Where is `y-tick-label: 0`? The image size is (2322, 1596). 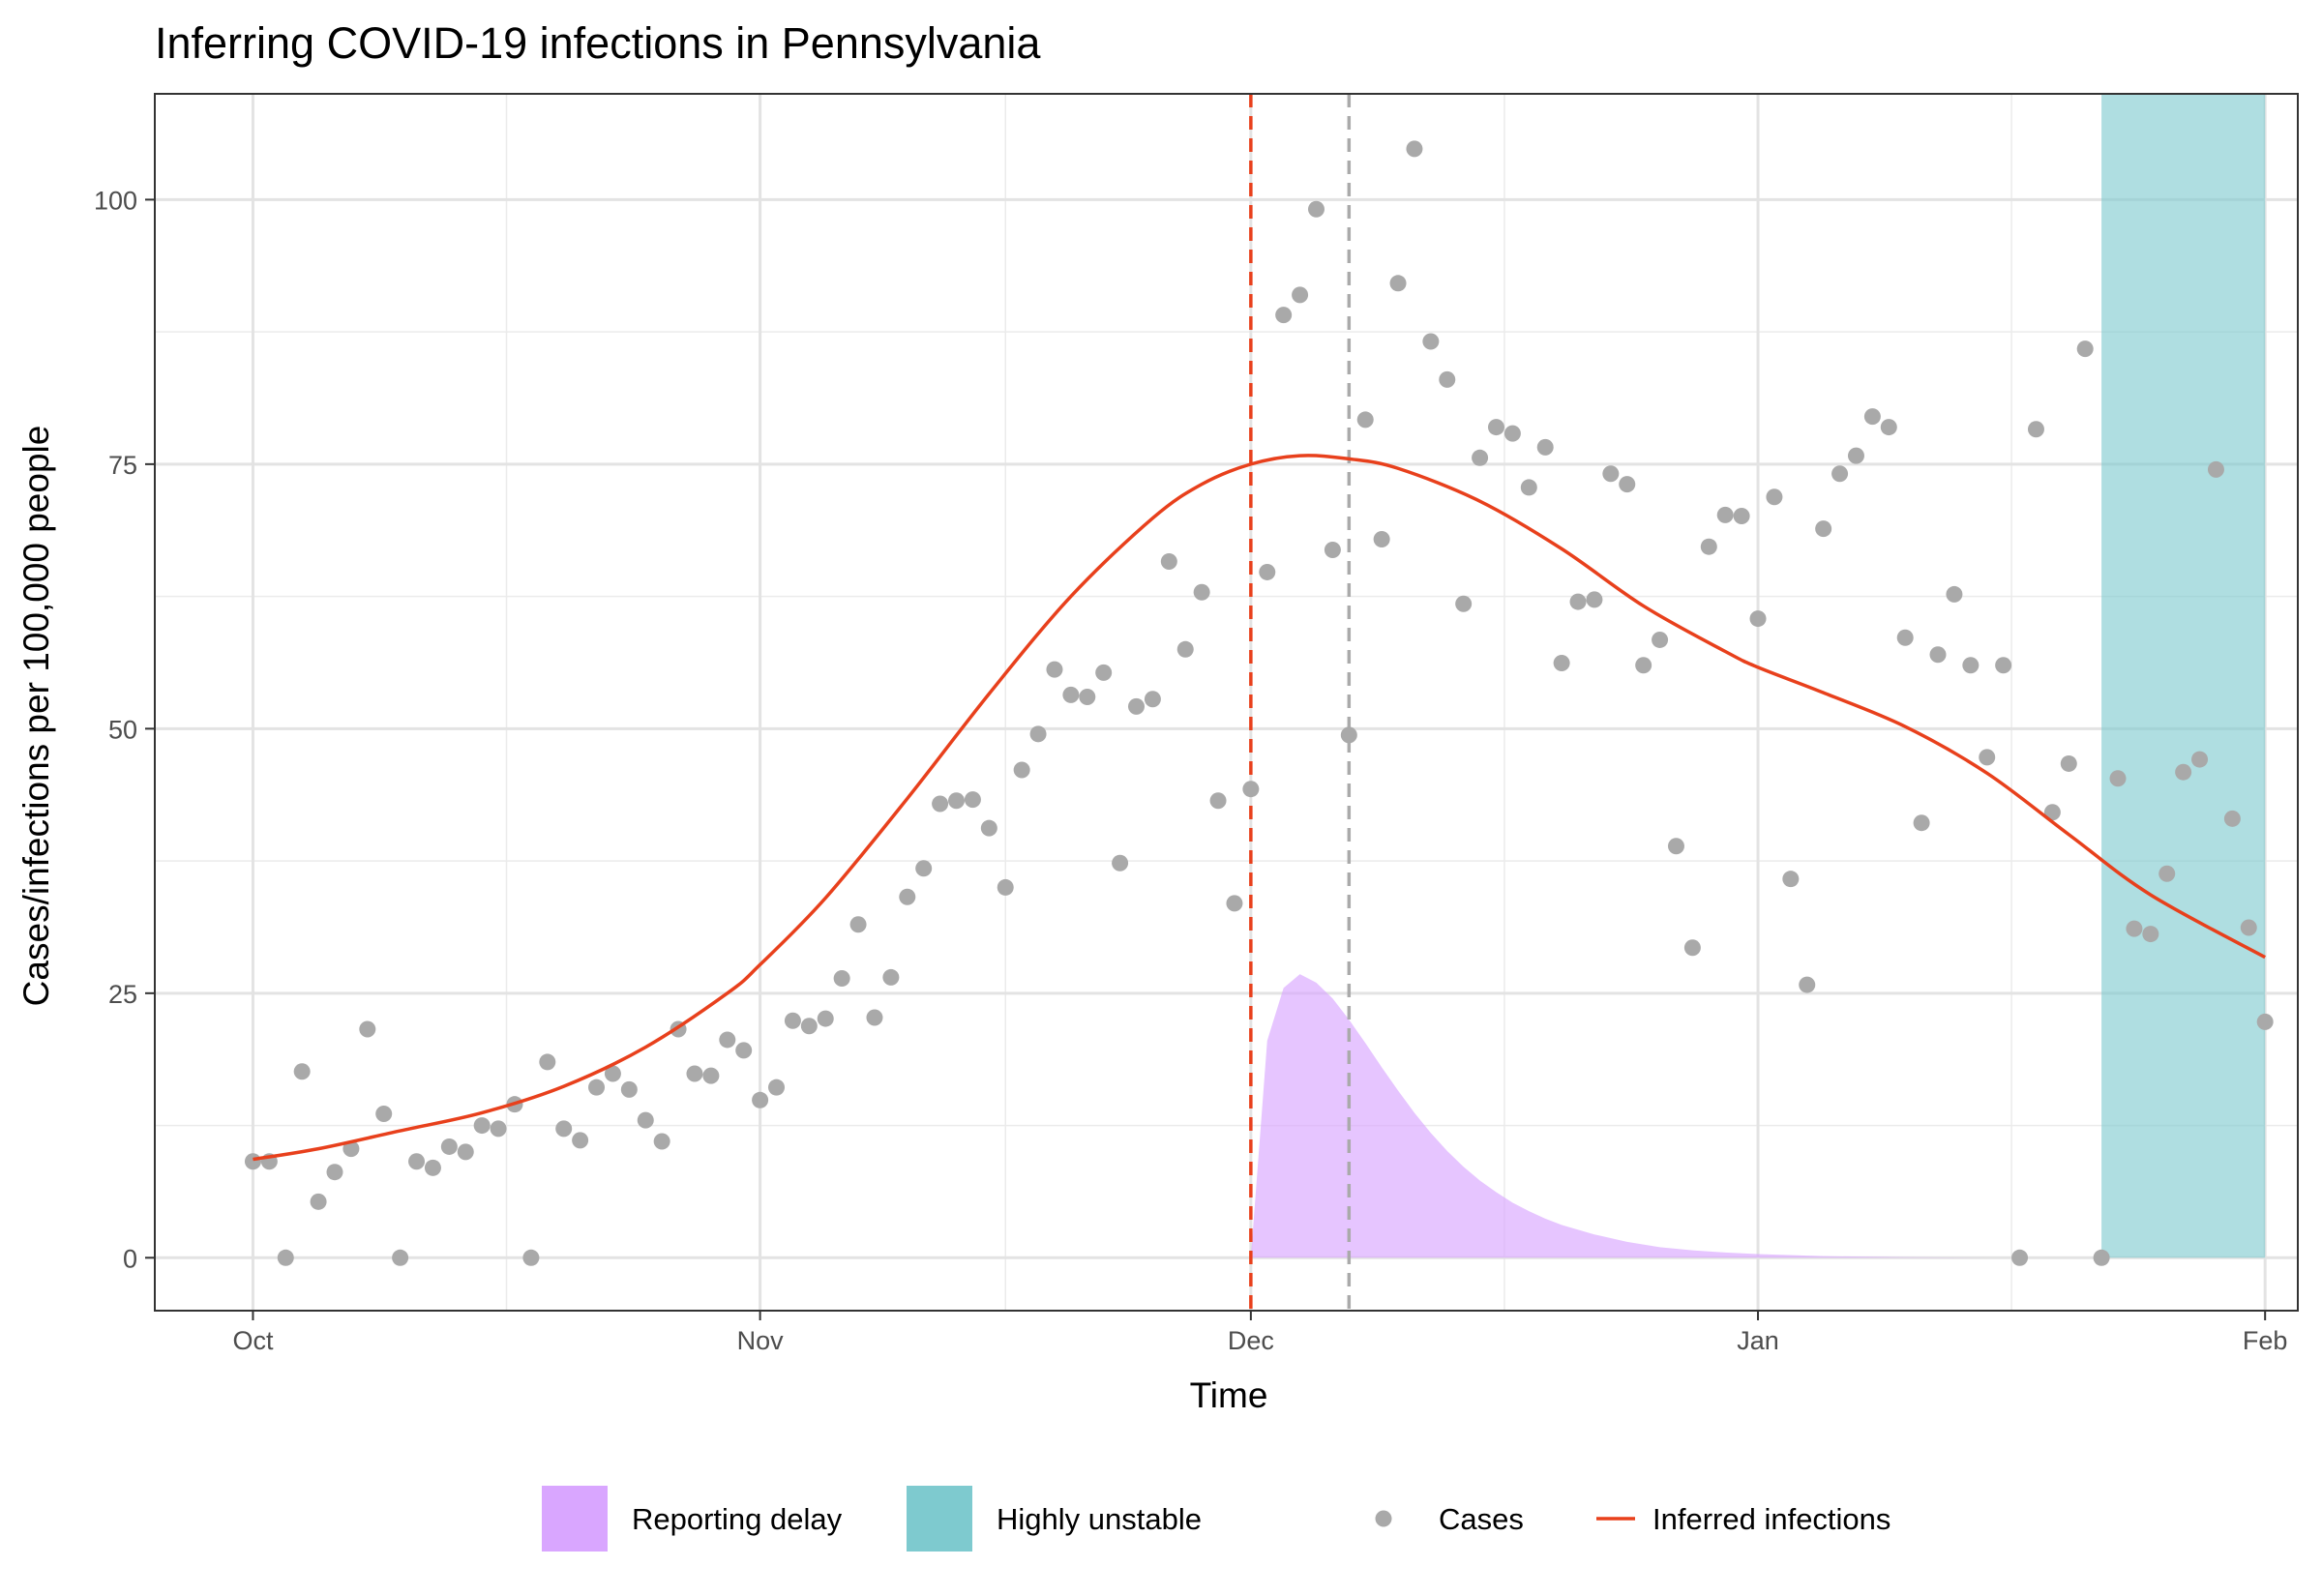 y-tick-label: 0 is located at coordinates (130, 1258).